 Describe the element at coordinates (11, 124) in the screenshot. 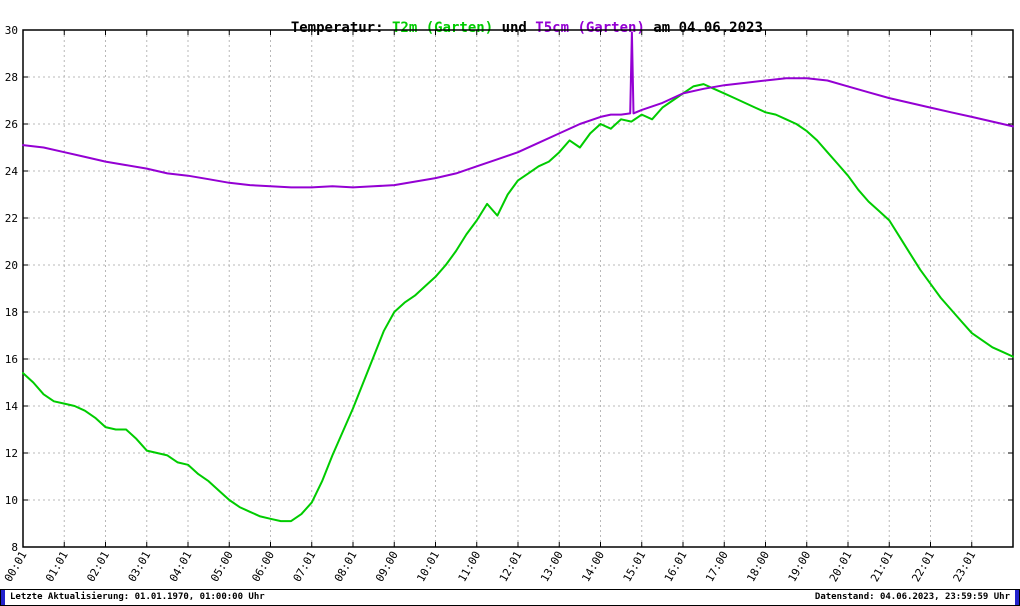

I see `svg-text: 26` at that location.